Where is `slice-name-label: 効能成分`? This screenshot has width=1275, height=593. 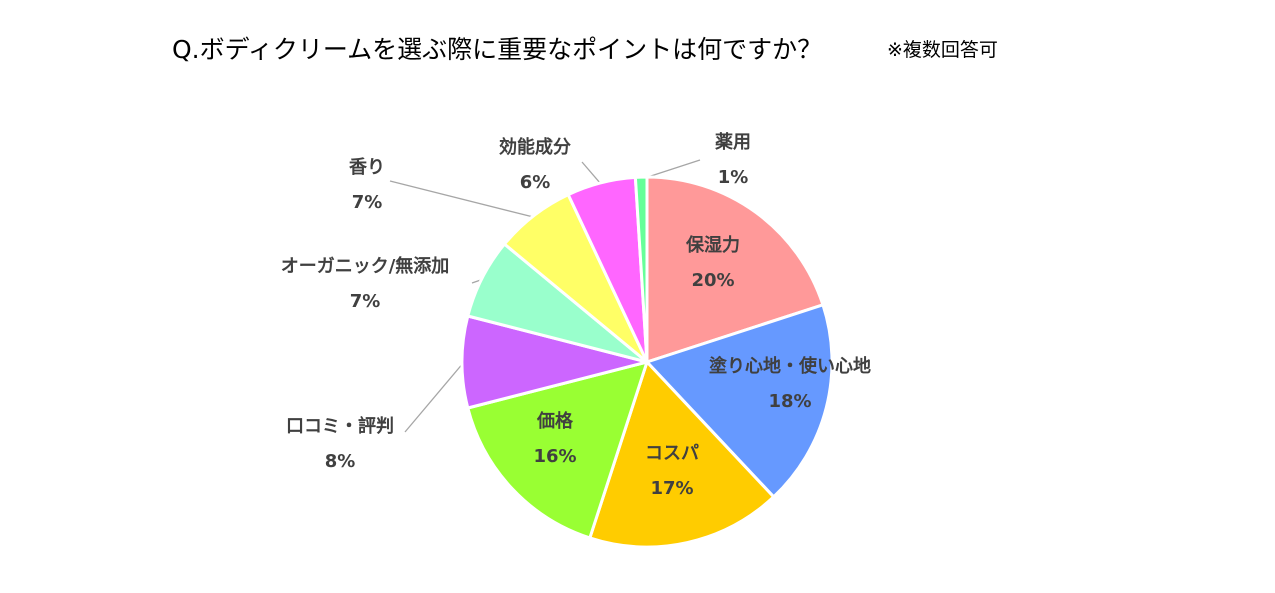 slice-name-label: 効能成分 is located at coordinates (535, 147).